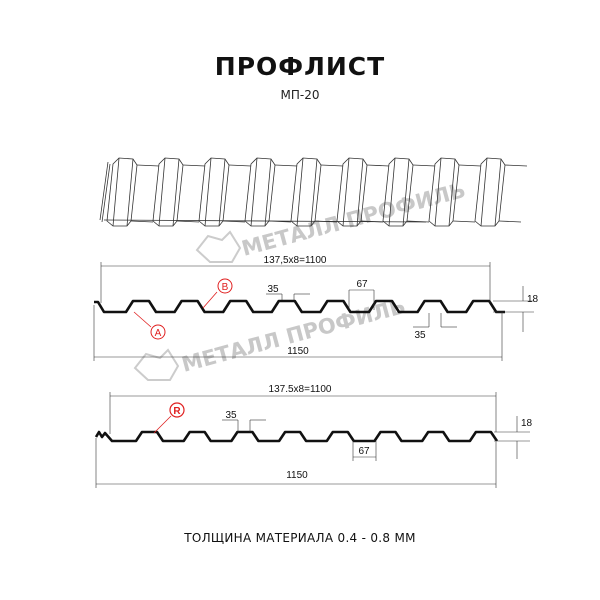 The width and height of the screenshot is (600, 600). I want to click on profile-a: 137,5x8=1100 1150 35 67 35 18 B A, so click(316, 308).